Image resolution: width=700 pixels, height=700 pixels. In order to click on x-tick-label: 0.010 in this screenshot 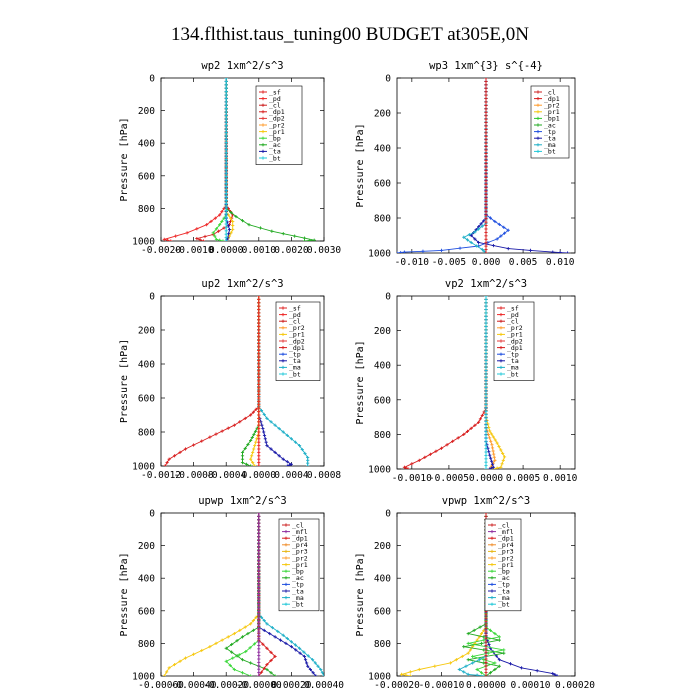, I will do `click(560, 262)`.